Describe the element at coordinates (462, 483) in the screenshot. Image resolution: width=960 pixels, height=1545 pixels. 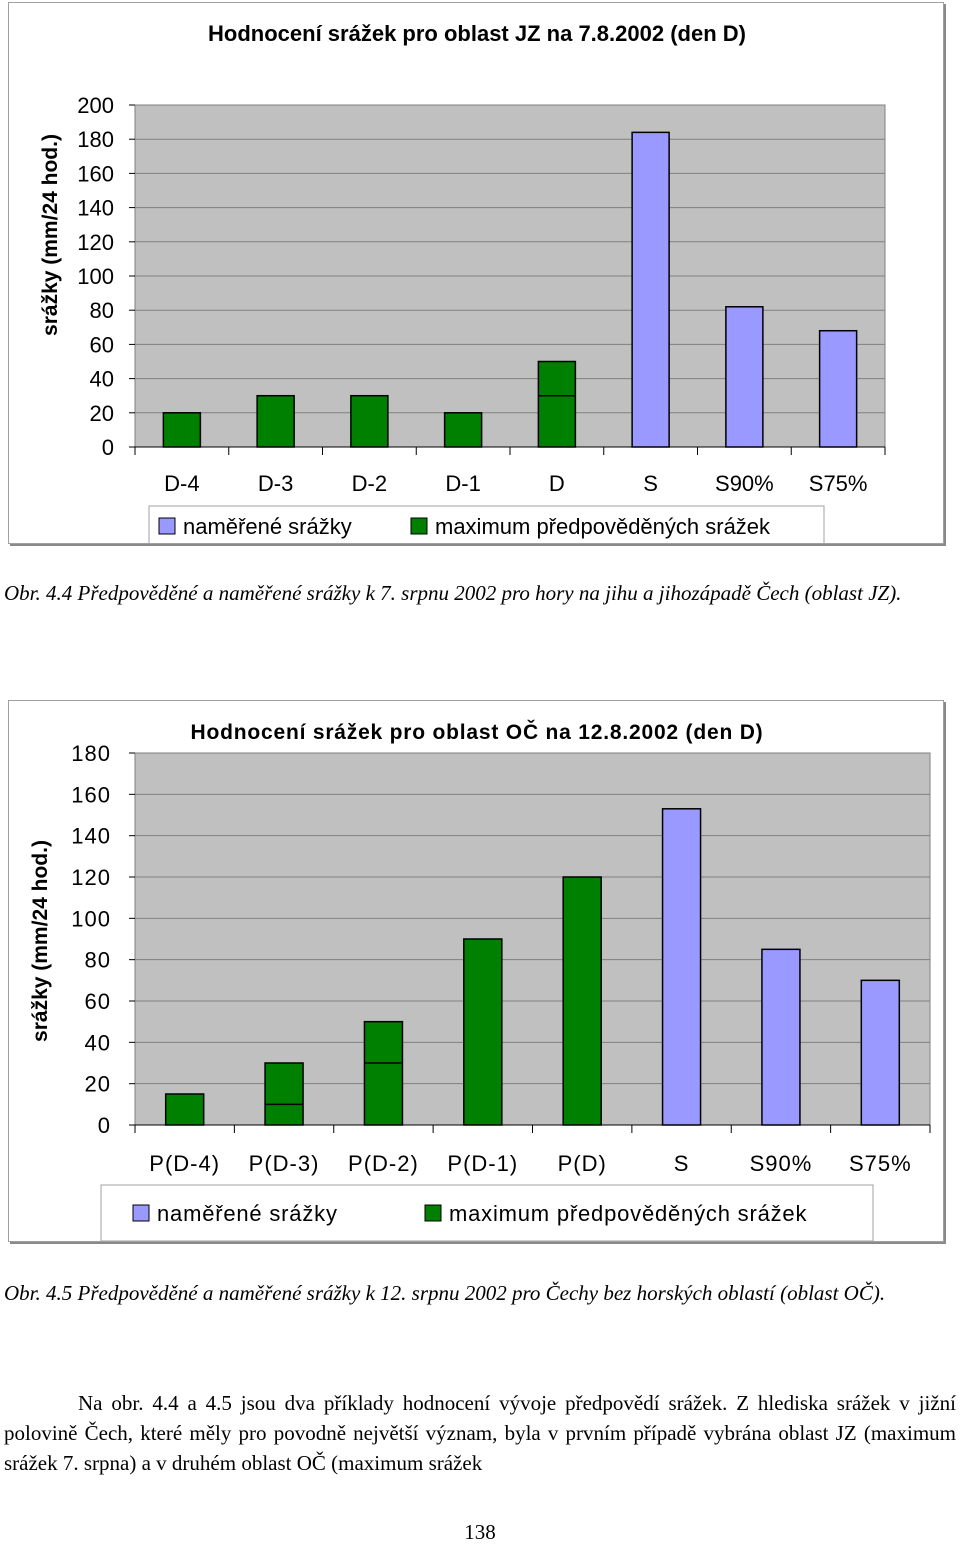
I see `x-tick-label: D-1` at that location.